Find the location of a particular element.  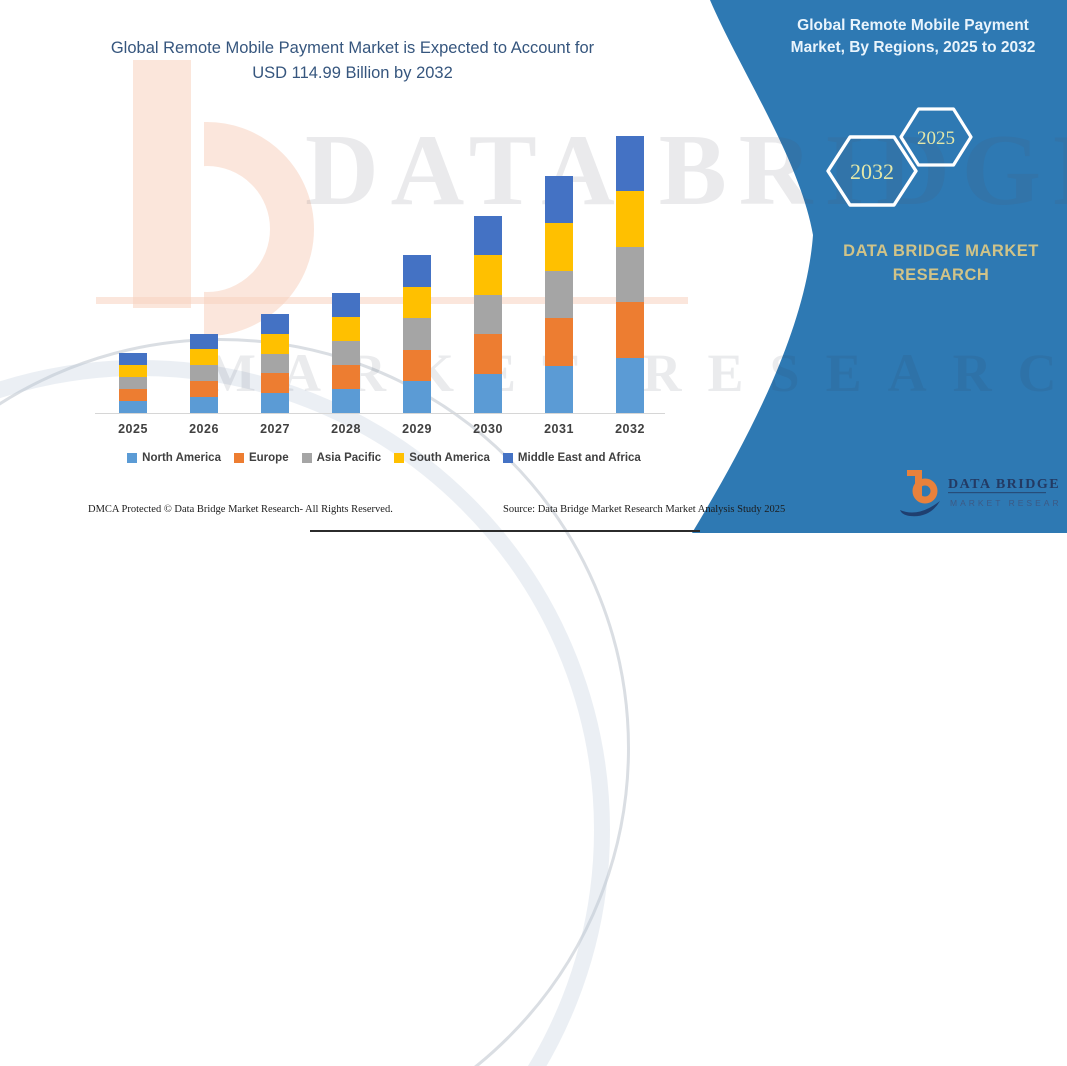

bar-column-2028 is located at coordinates (346, 352).